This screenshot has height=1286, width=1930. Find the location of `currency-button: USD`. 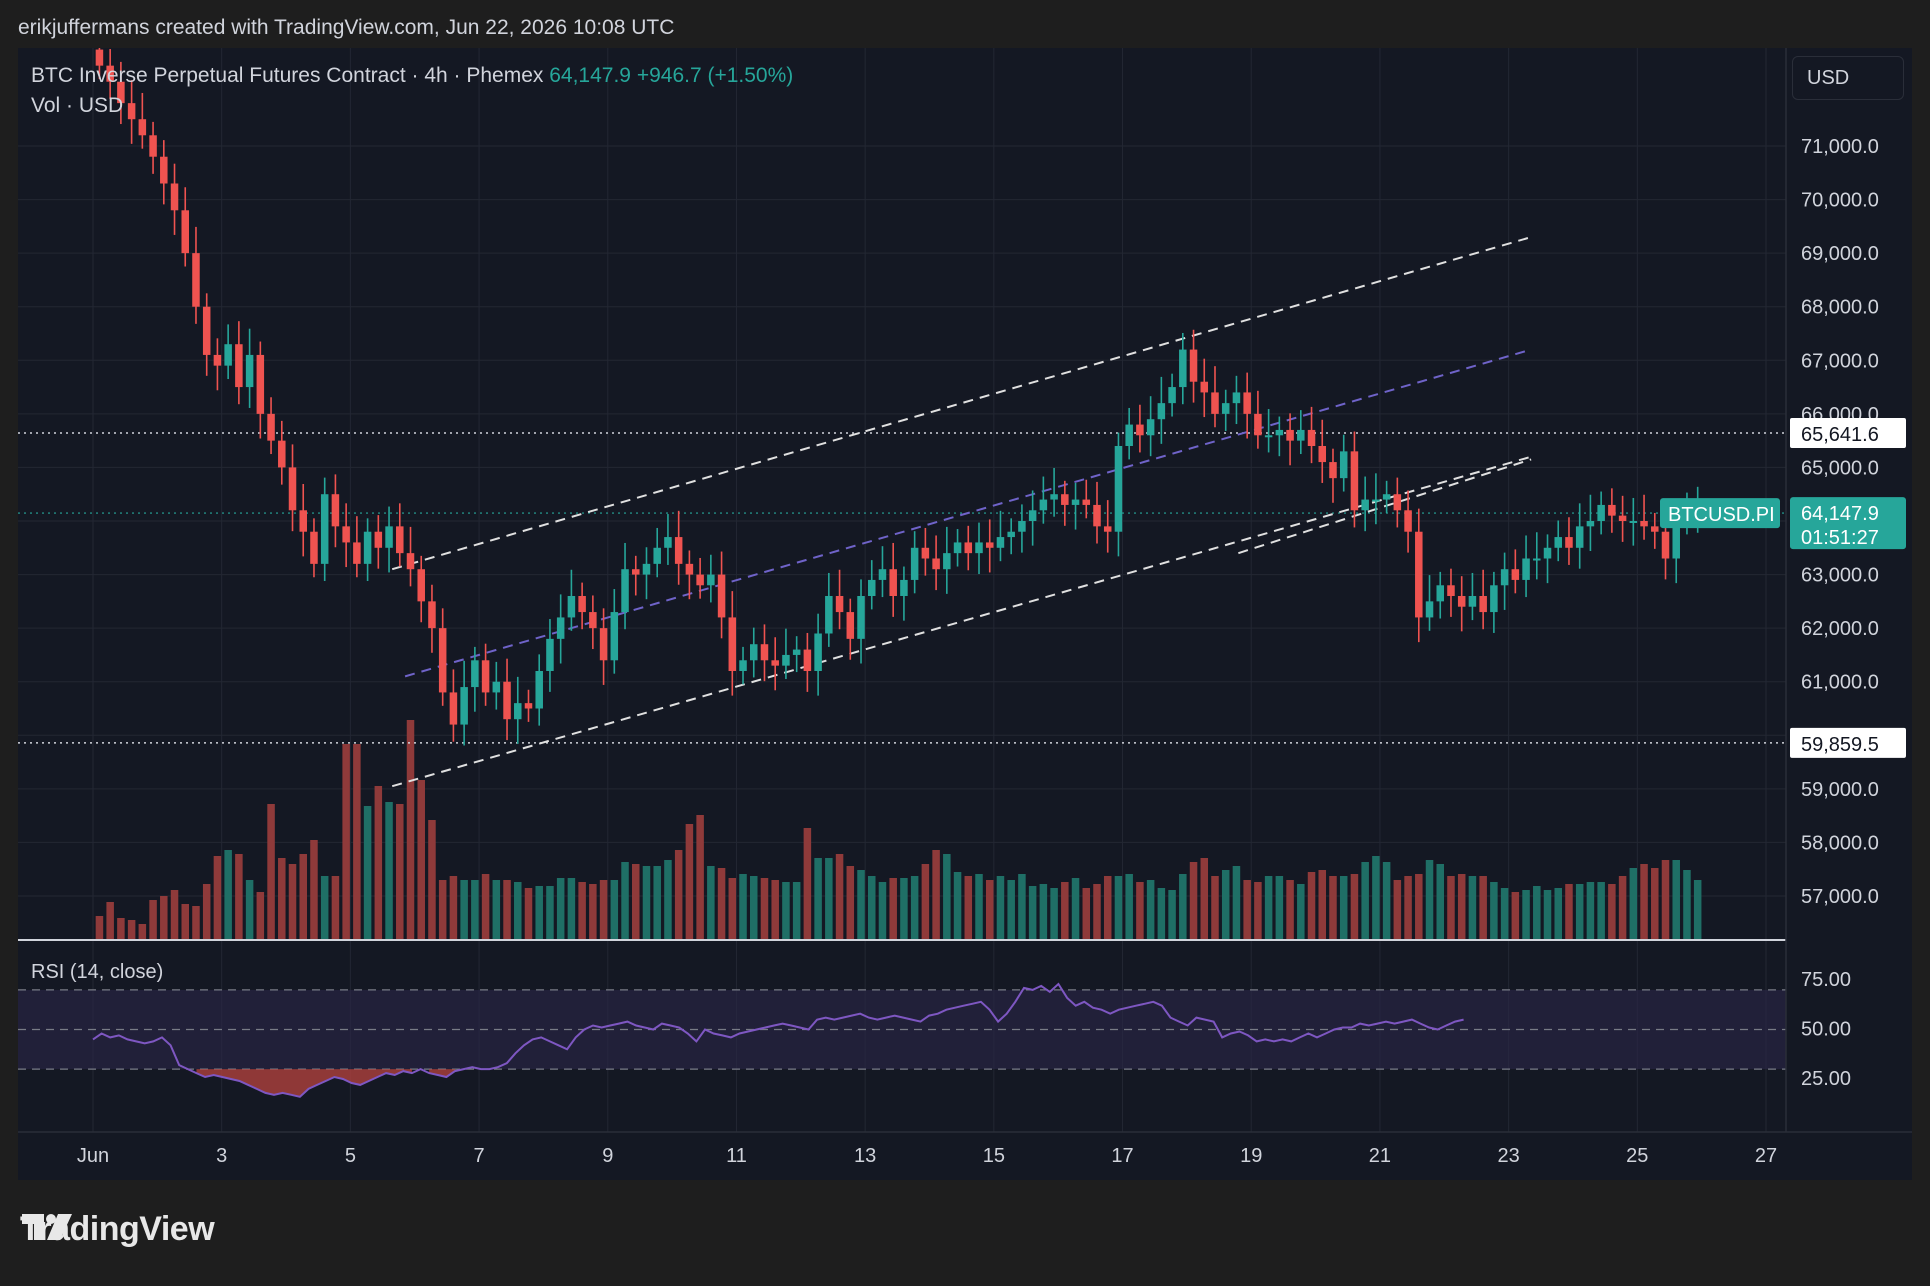

currency-button: USD is located at coordinates (1848, 78).